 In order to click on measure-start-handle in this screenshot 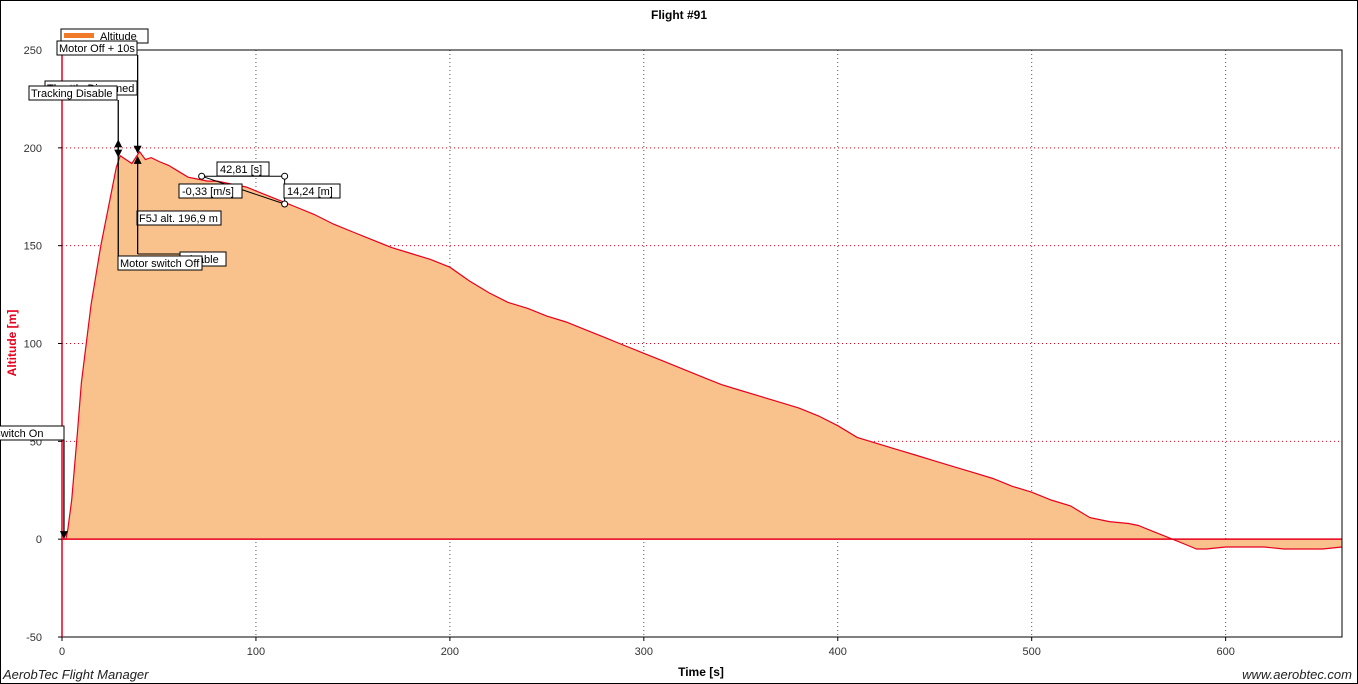, I will do `click(202, 176)`.